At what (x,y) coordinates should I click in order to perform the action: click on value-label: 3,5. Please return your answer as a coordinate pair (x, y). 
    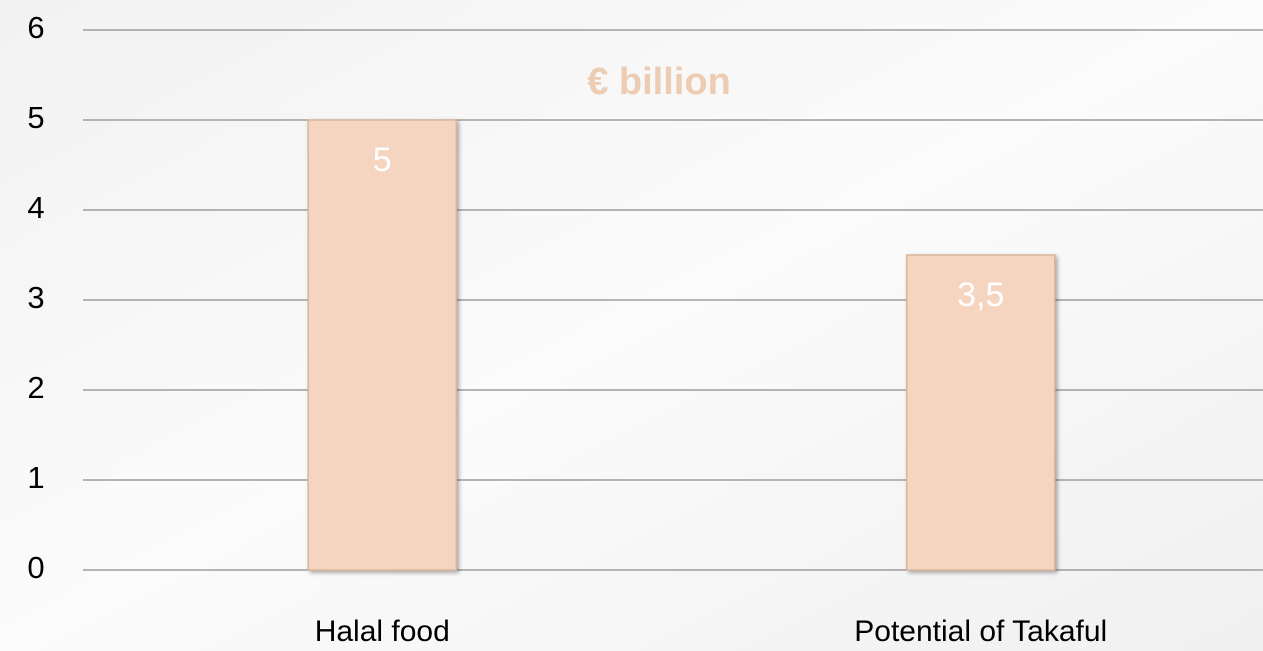
    Looking at the image, I should click on (980, 295).